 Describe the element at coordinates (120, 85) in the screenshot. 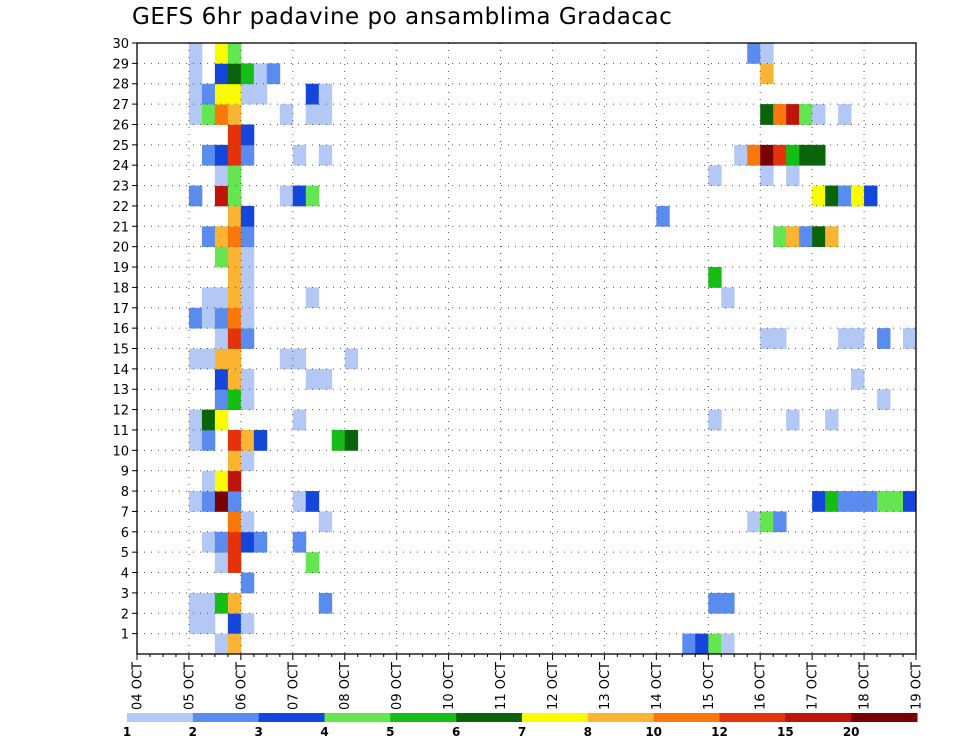

I see `y-tick-label: 28` at that location.